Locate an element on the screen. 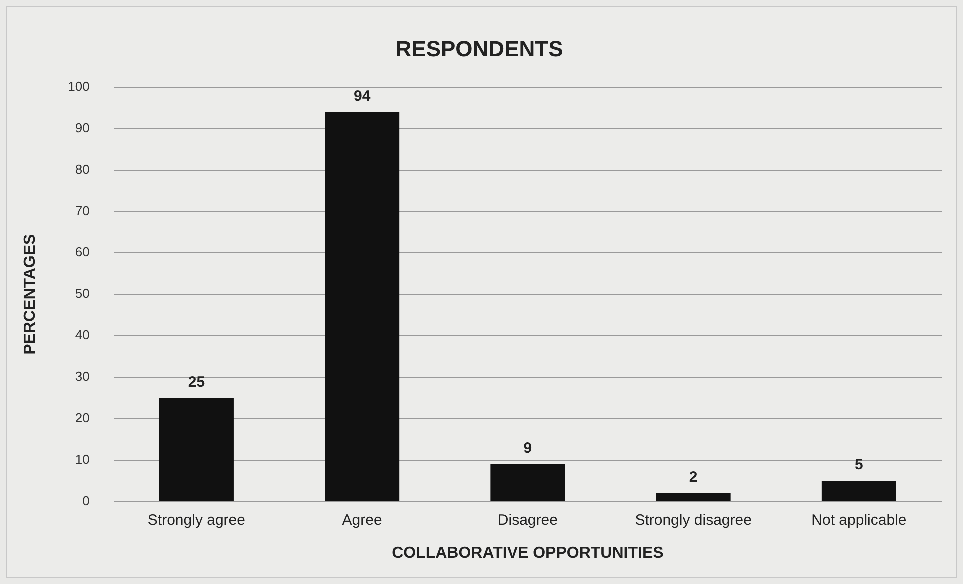 This screenshot has width=963, height=584. y-tick-label: 50 is located at coordinates (82, 294).